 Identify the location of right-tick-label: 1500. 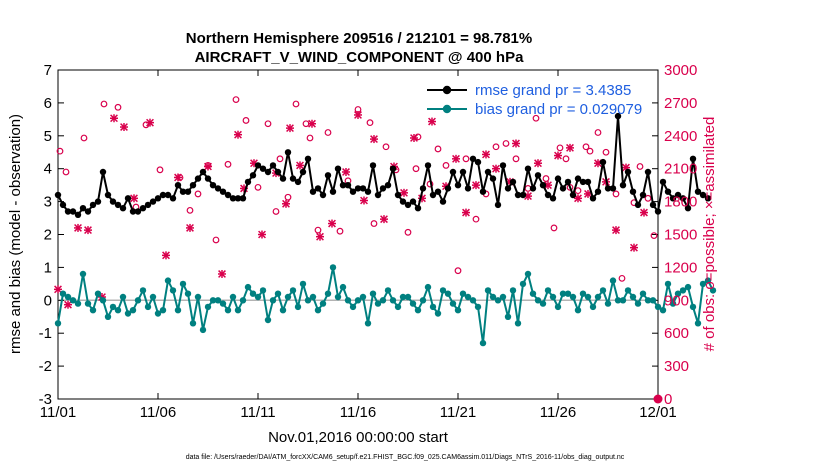
(680, 235).